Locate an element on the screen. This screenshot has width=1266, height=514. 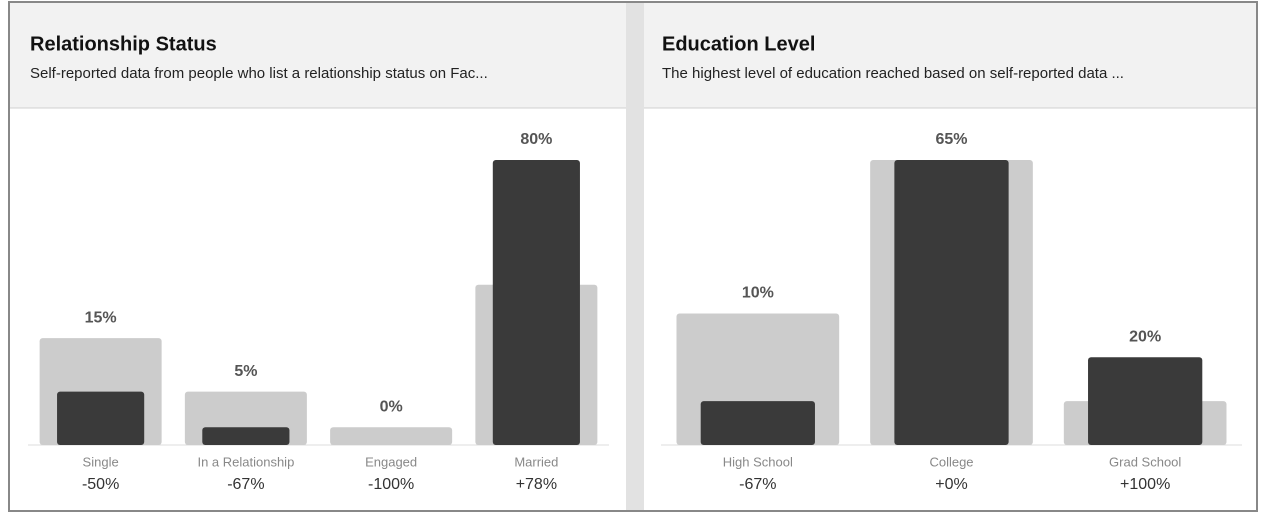
value-label: 0% is located at coordinates (391, 406).